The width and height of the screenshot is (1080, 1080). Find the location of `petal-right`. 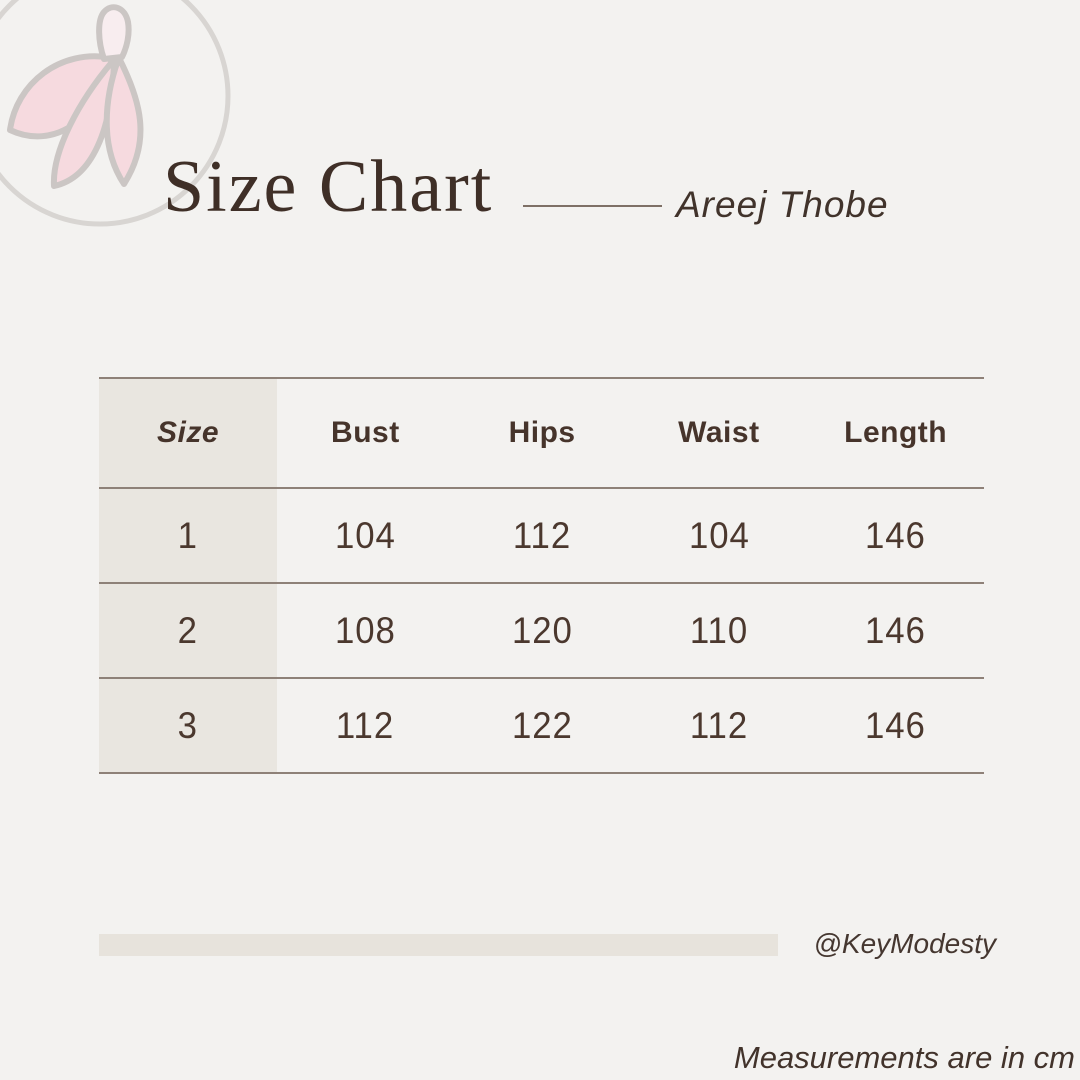

petal-right is located at coordinates (123, 122).